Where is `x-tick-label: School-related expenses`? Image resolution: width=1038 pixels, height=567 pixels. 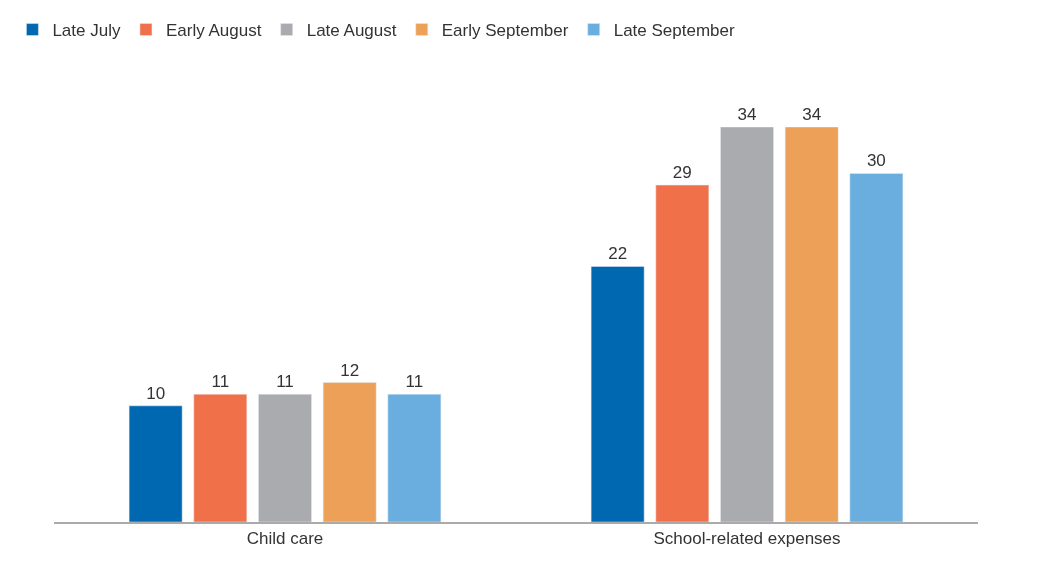
x-tick-label: School-related expenses is located at coordinates (747, 539).